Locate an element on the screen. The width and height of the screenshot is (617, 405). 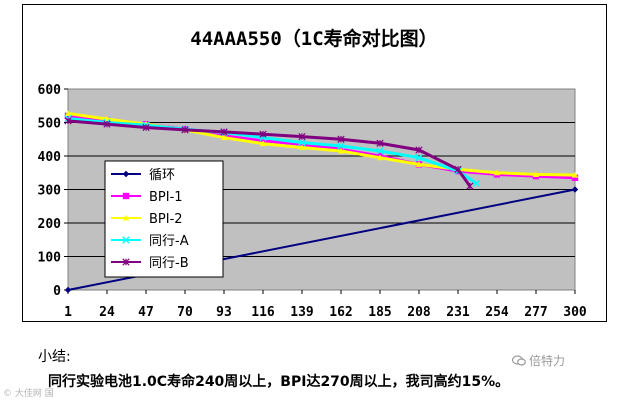
y-tick-label: 400 is located at coordinates (50, 157).